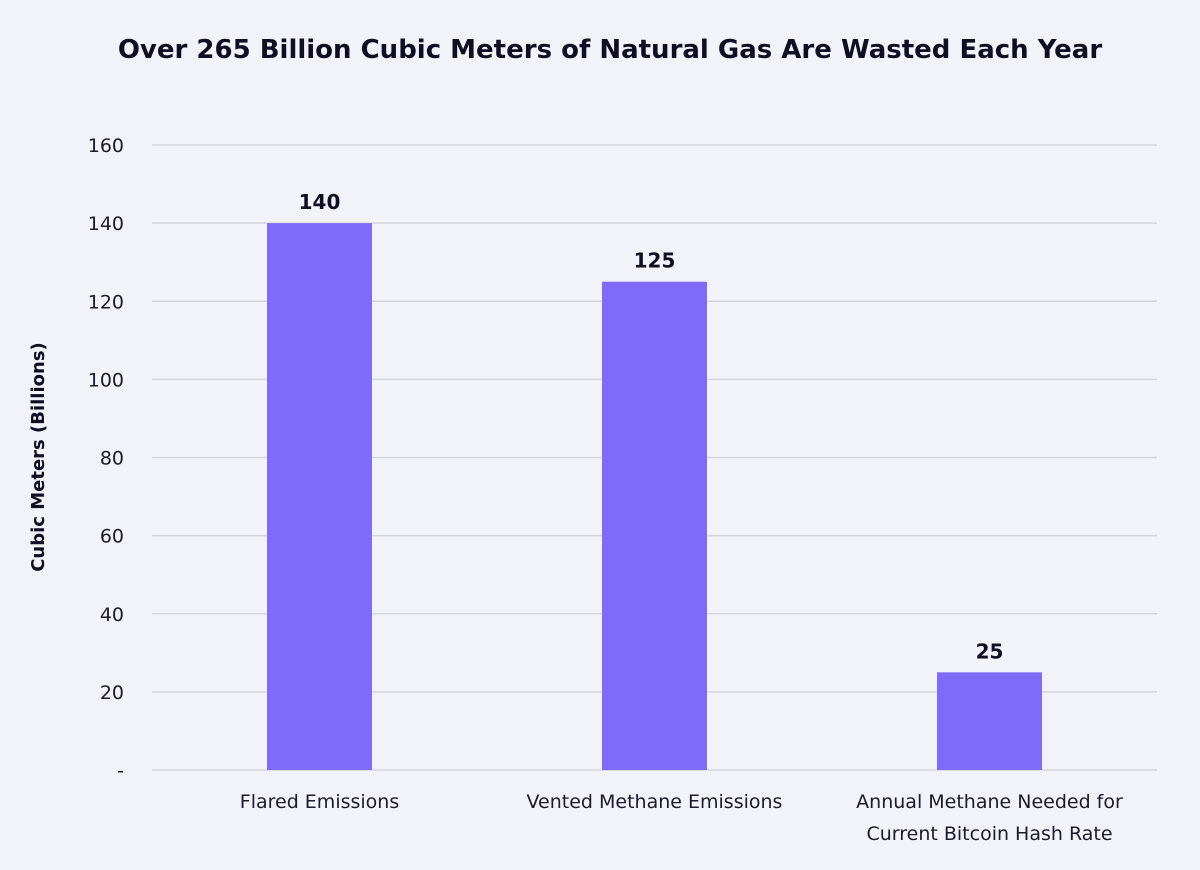 This screenshot has width=1200, height=870. Describe the element at coordinates (112, 537) in the screenshot. I see `y-tick-label: 60` at that location.